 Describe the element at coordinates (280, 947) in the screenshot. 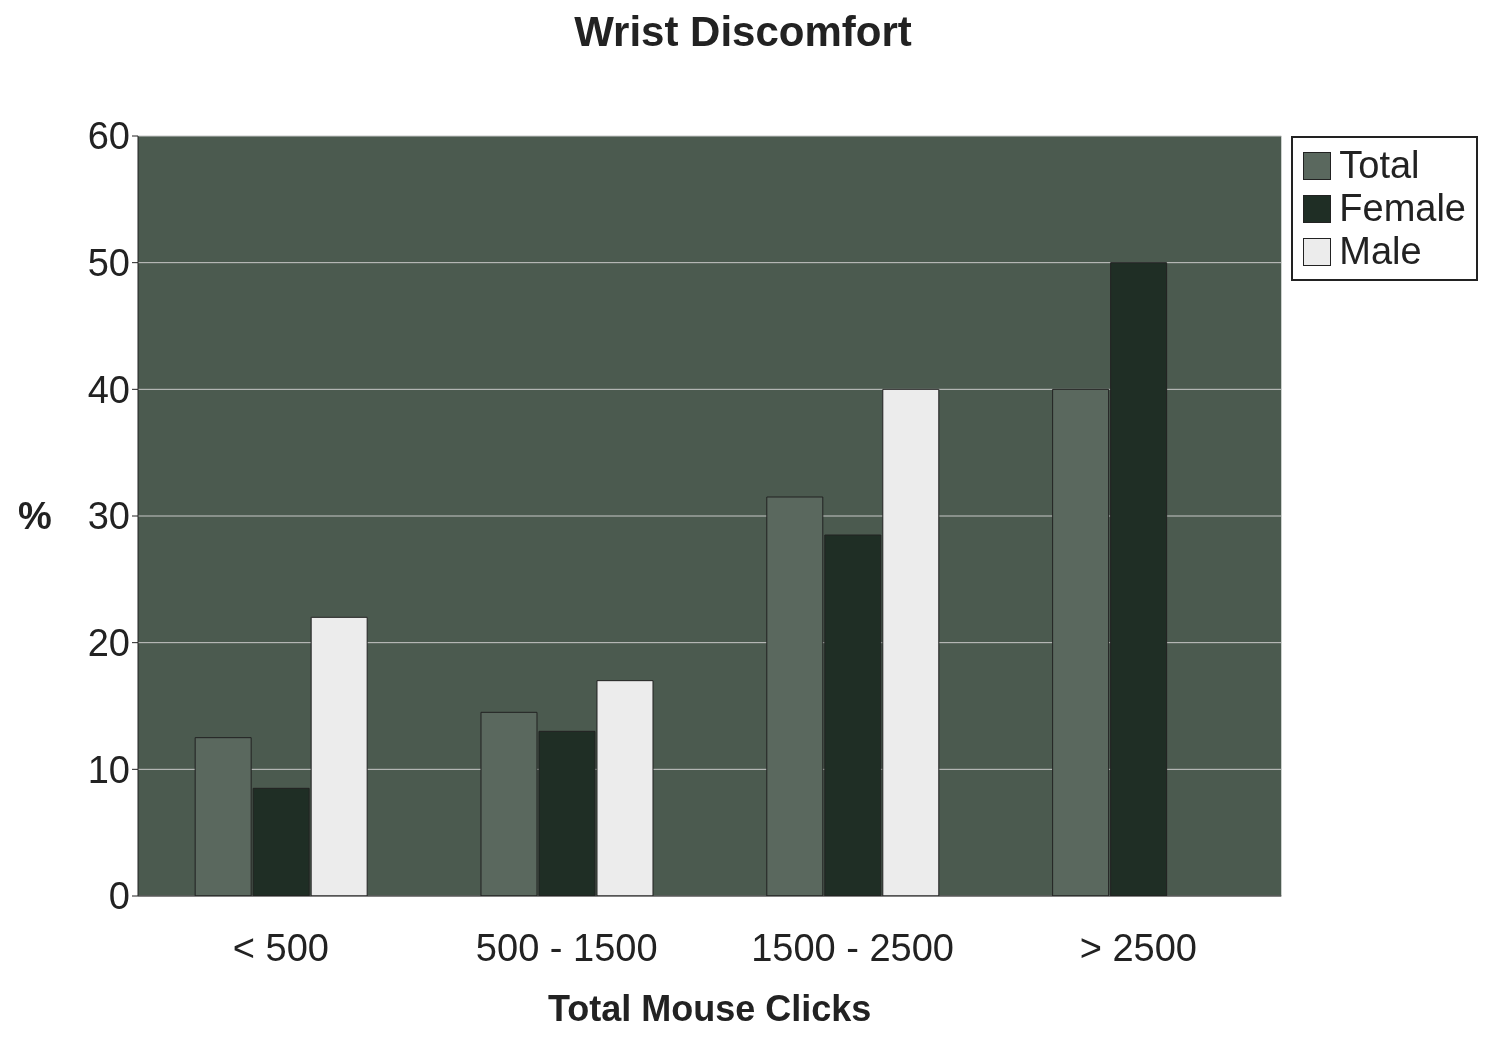

I see `x-tick-label: < 500` at that location.